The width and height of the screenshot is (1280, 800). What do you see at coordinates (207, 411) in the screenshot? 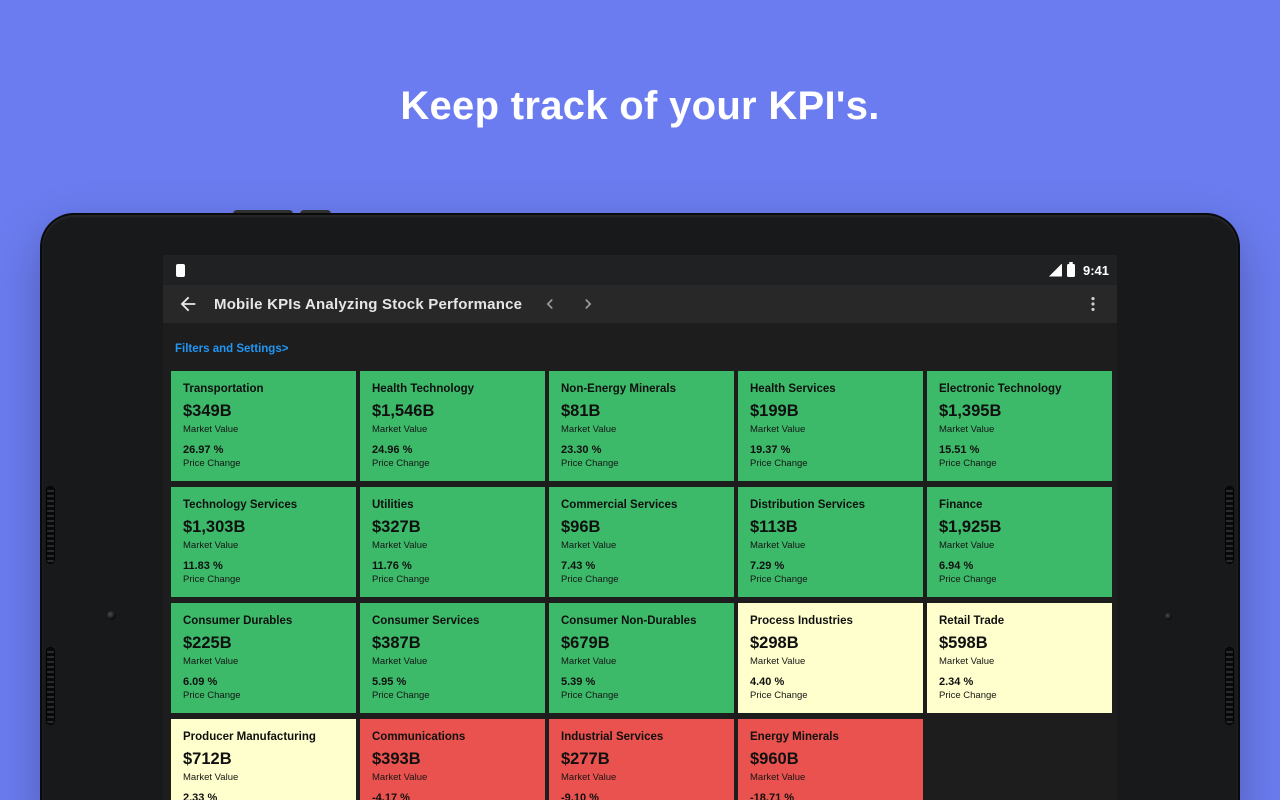
I see `kpi-card-value: $349B` at bounding box center [207, 411].